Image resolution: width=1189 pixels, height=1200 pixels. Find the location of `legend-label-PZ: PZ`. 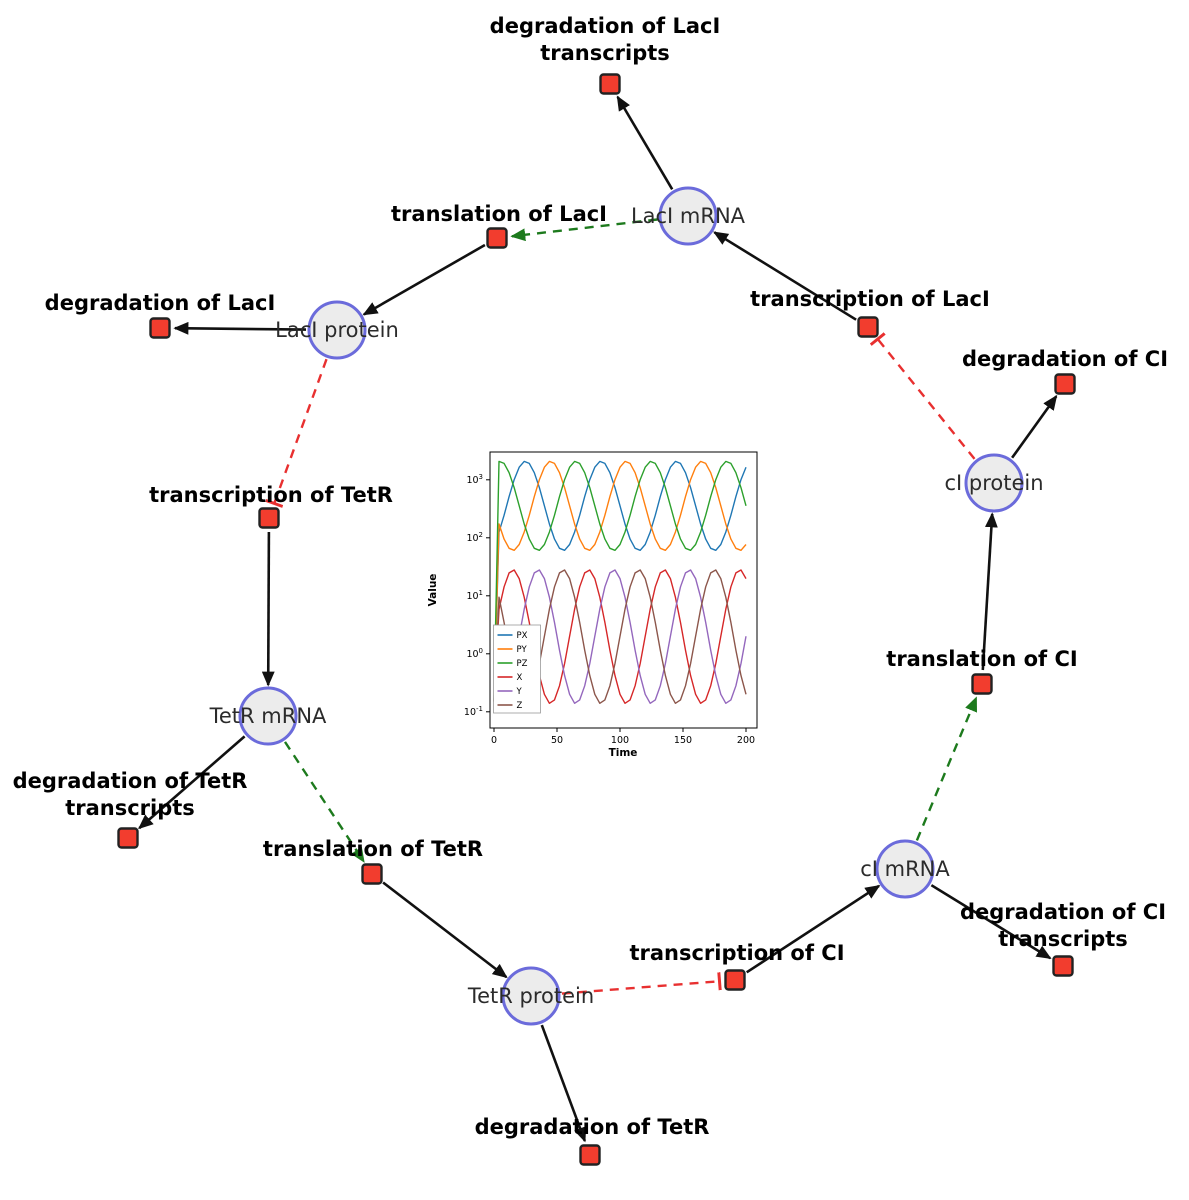

legend-label-PZ: PZ is located at coordinates (522, 664).